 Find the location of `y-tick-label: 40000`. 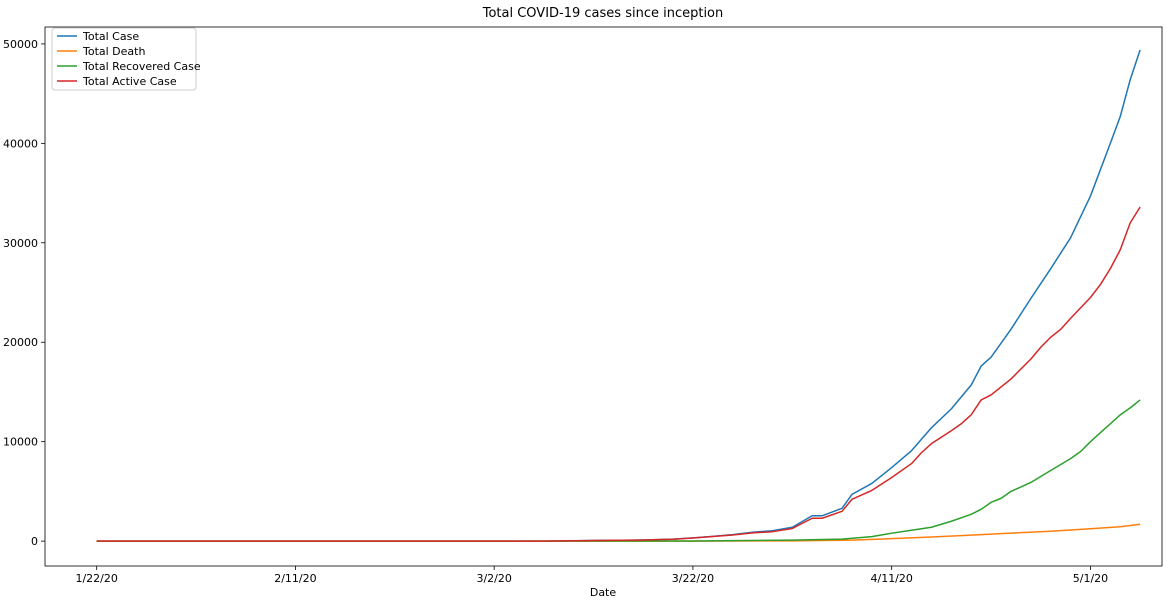

y-tick-label: 40000 is located at coordinates (20, 143).